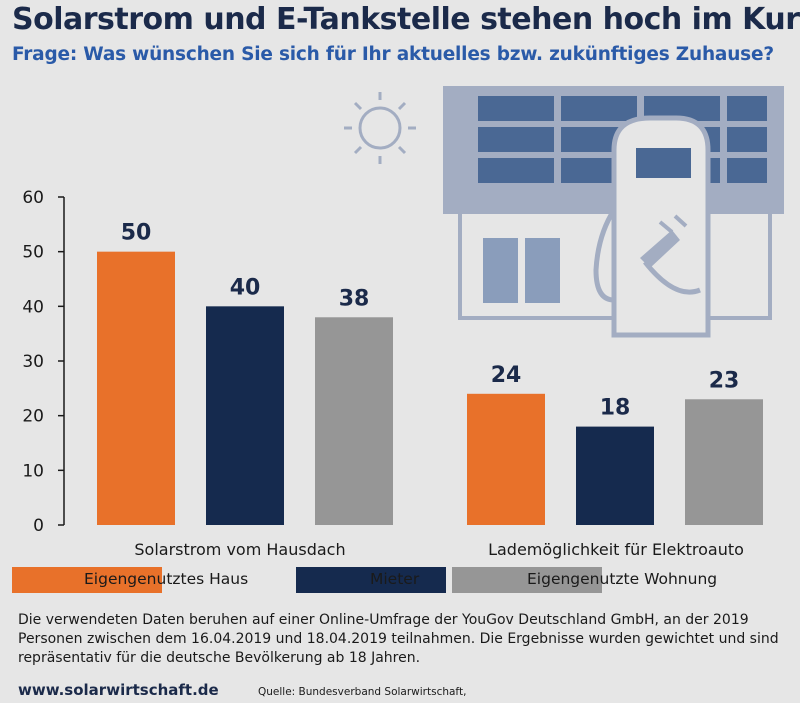 The width and height of the screenshot is (800, 703). Describe the element at coordinates (380, 128) in the screenshot. I see `sun-icon` at that location.